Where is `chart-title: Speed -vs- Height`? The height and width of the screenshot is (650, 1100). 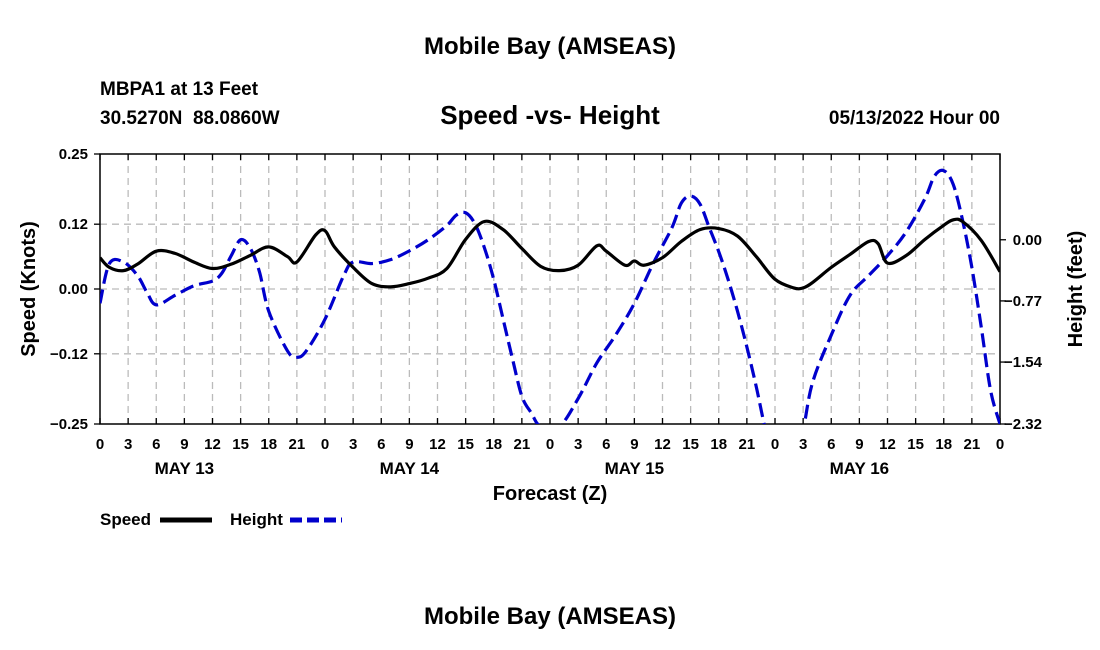
chart-title: Speed -vs- Height is located at coordinates (550, 115).